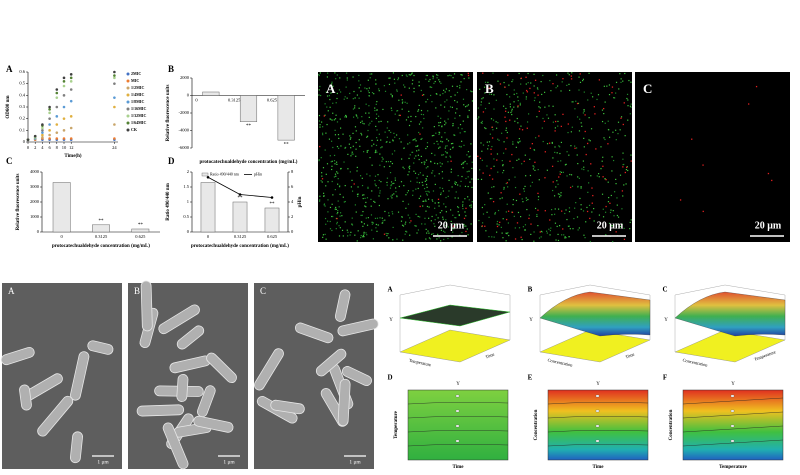 The image size is (800, 475). I want to click on bacterium, so click(342, 305).